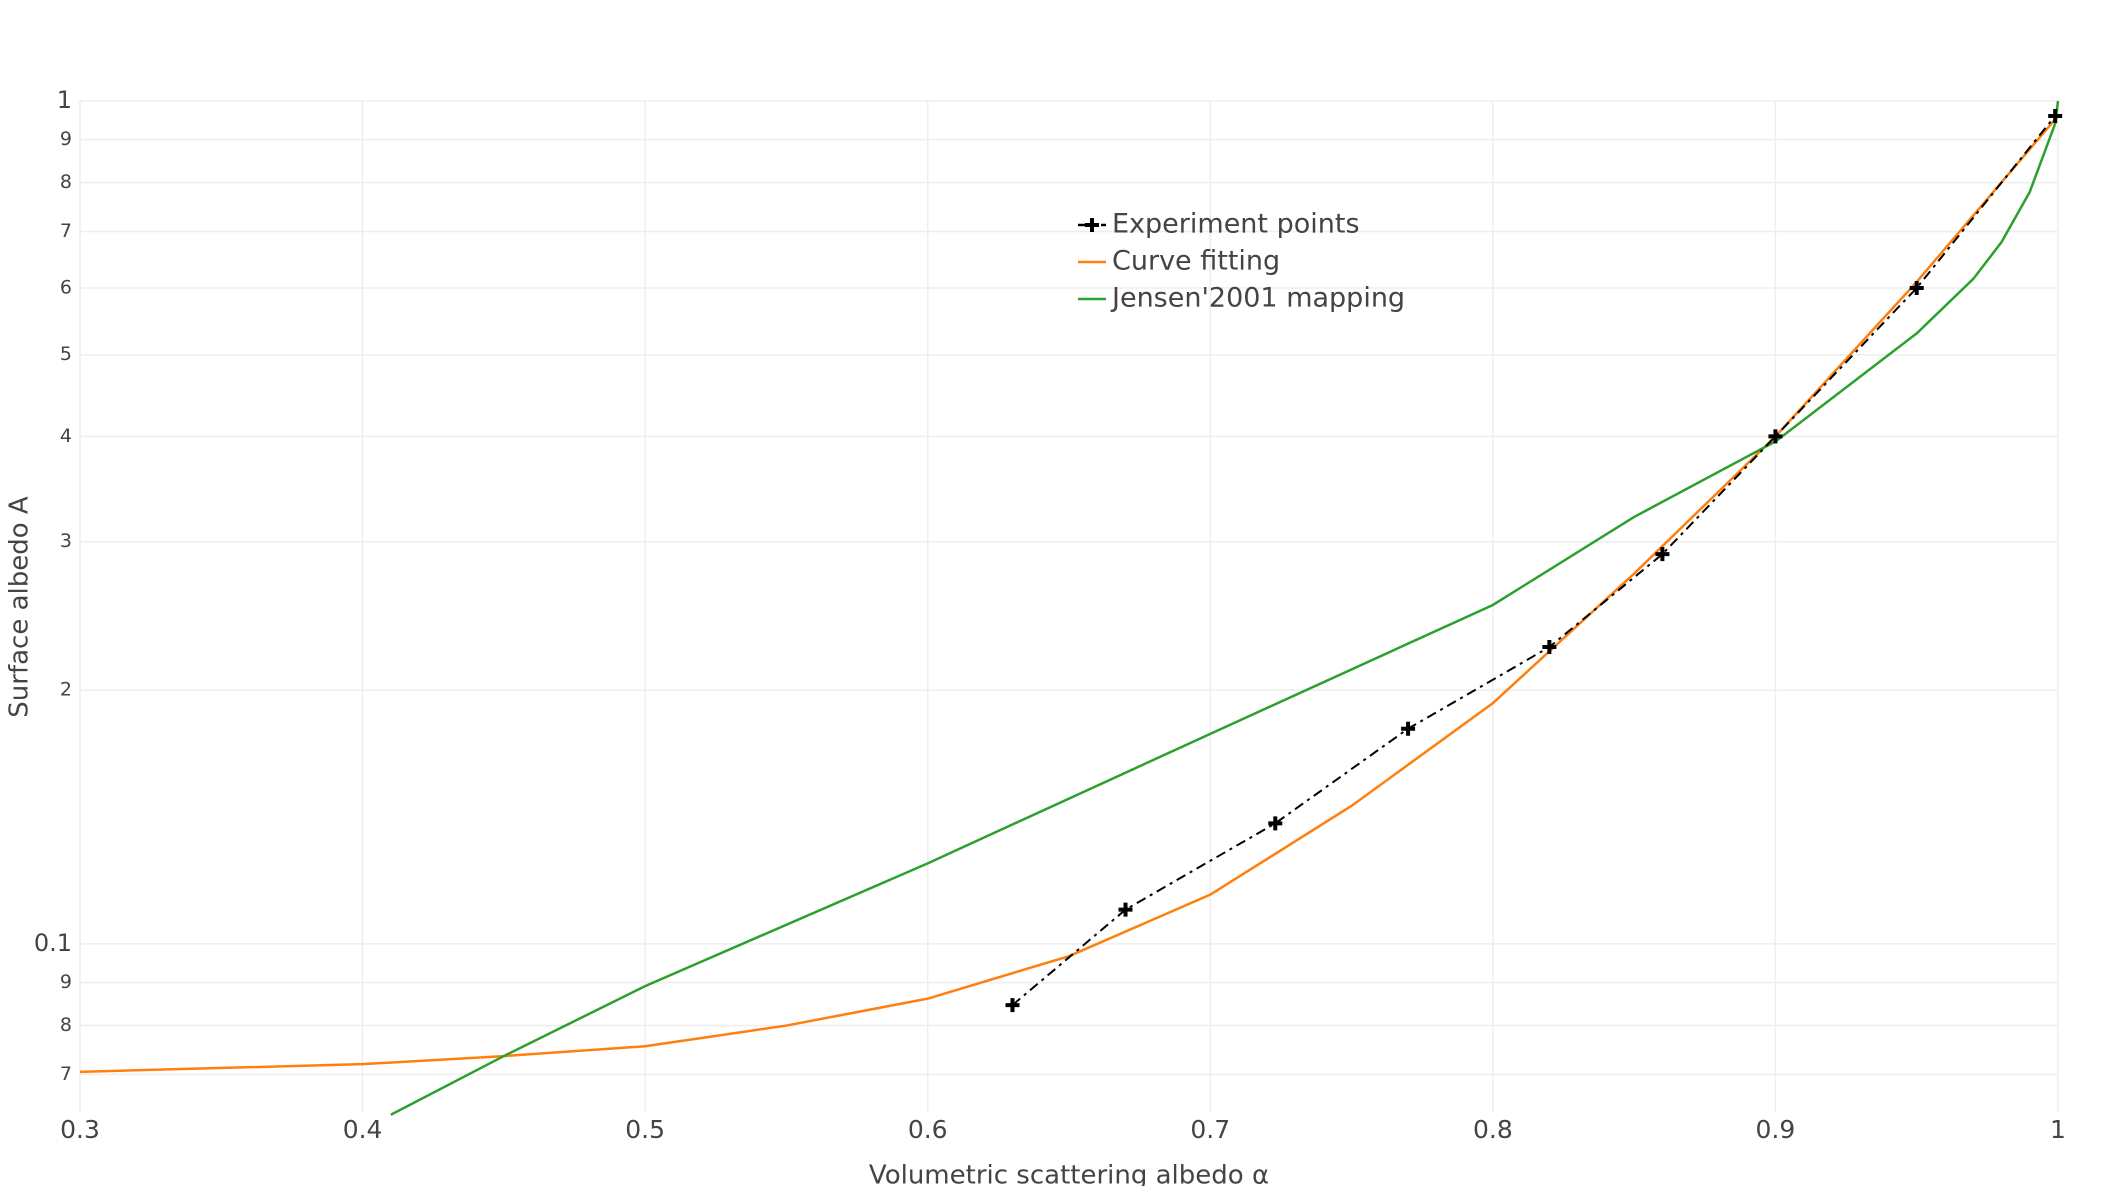 This screenshot has height=1186, width=2128. I want to click on legend-label: Experiment points, so click(1236, 224).